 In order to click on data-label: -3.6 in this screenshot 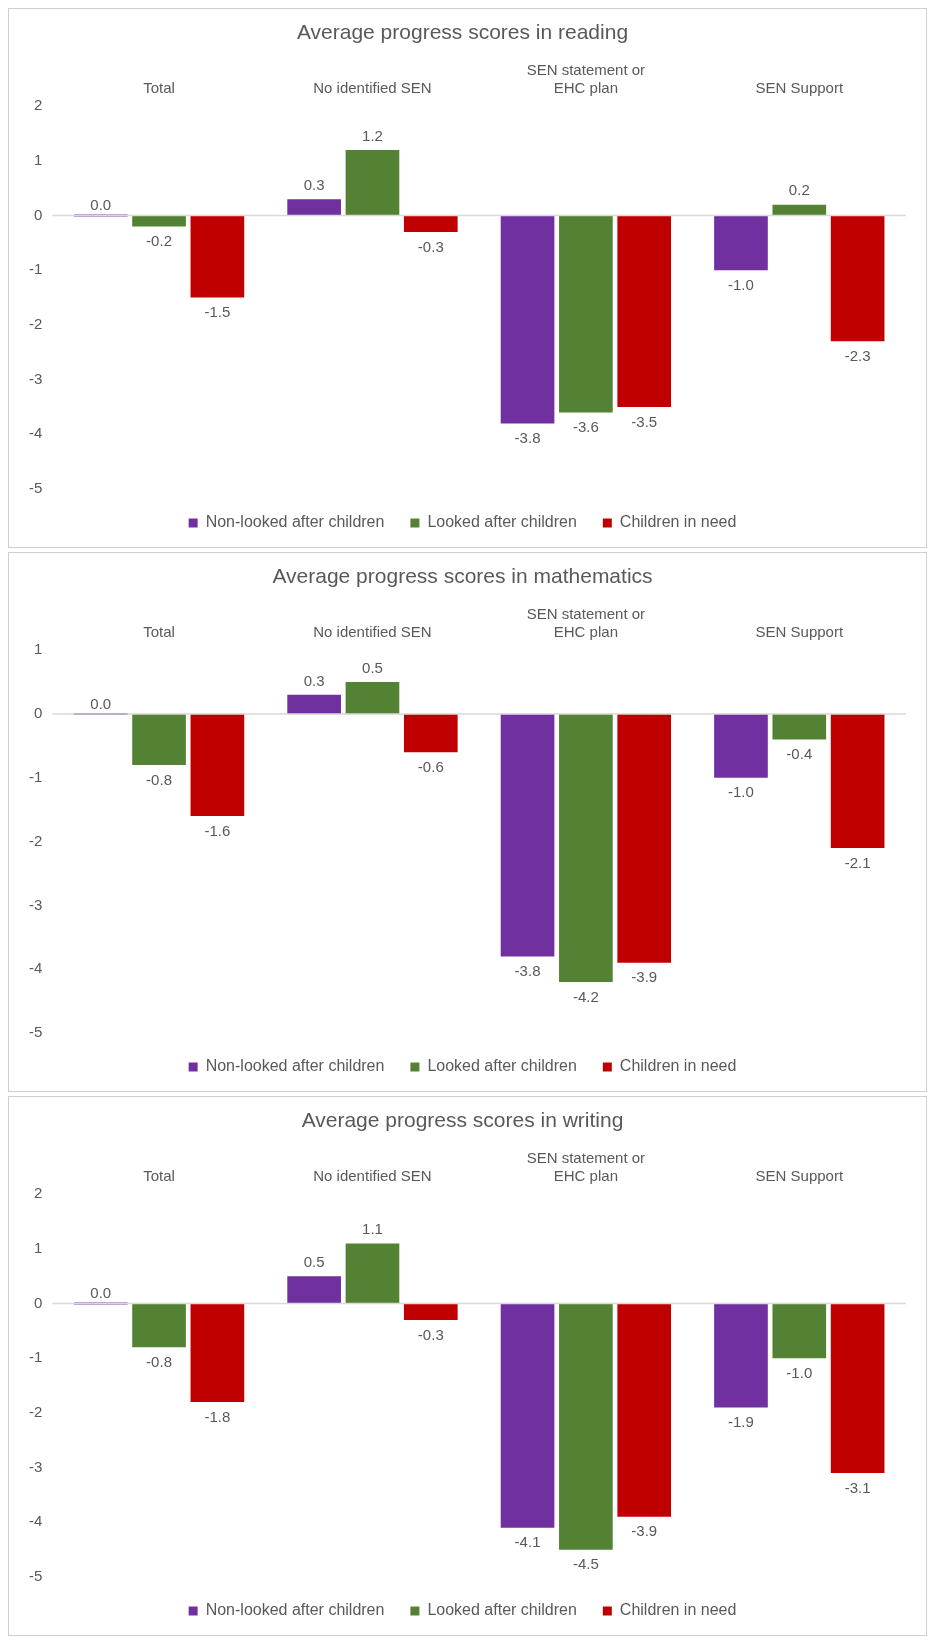, I will do `click(585, 427)`.